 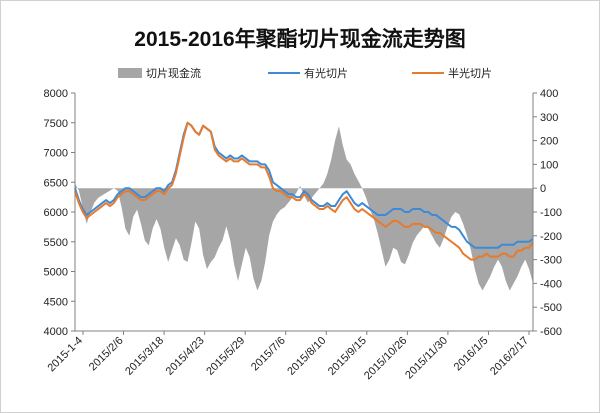 What do you see at coordinates (470, 73) in the screenshot?
I see `legend-label-semidull: 半光切片` at bounding box center [470, 73].